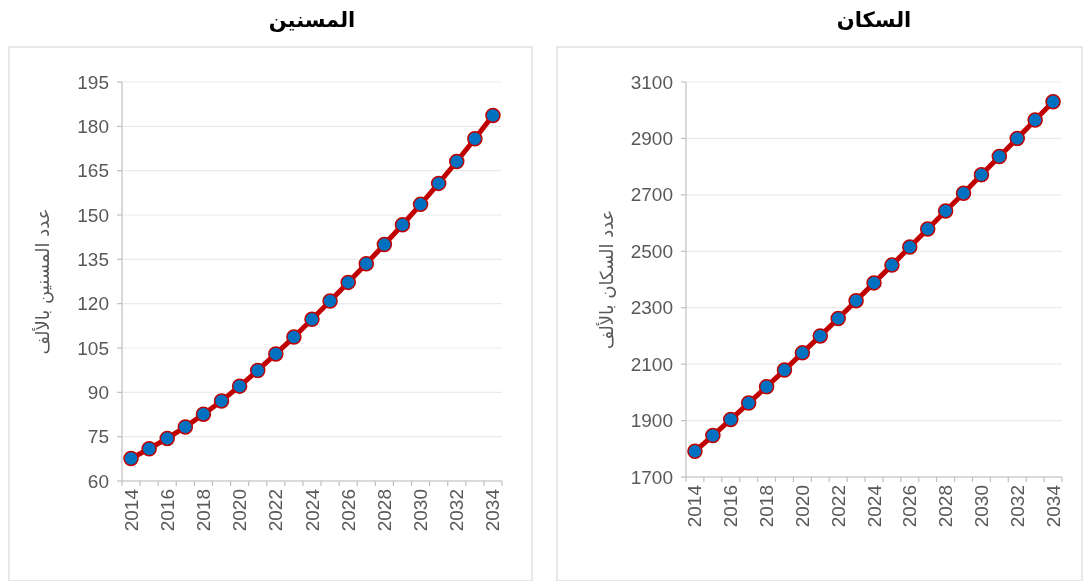 The image size is (1083, 581). I want to click on y-tick-label: 2100, so click(651, 364).